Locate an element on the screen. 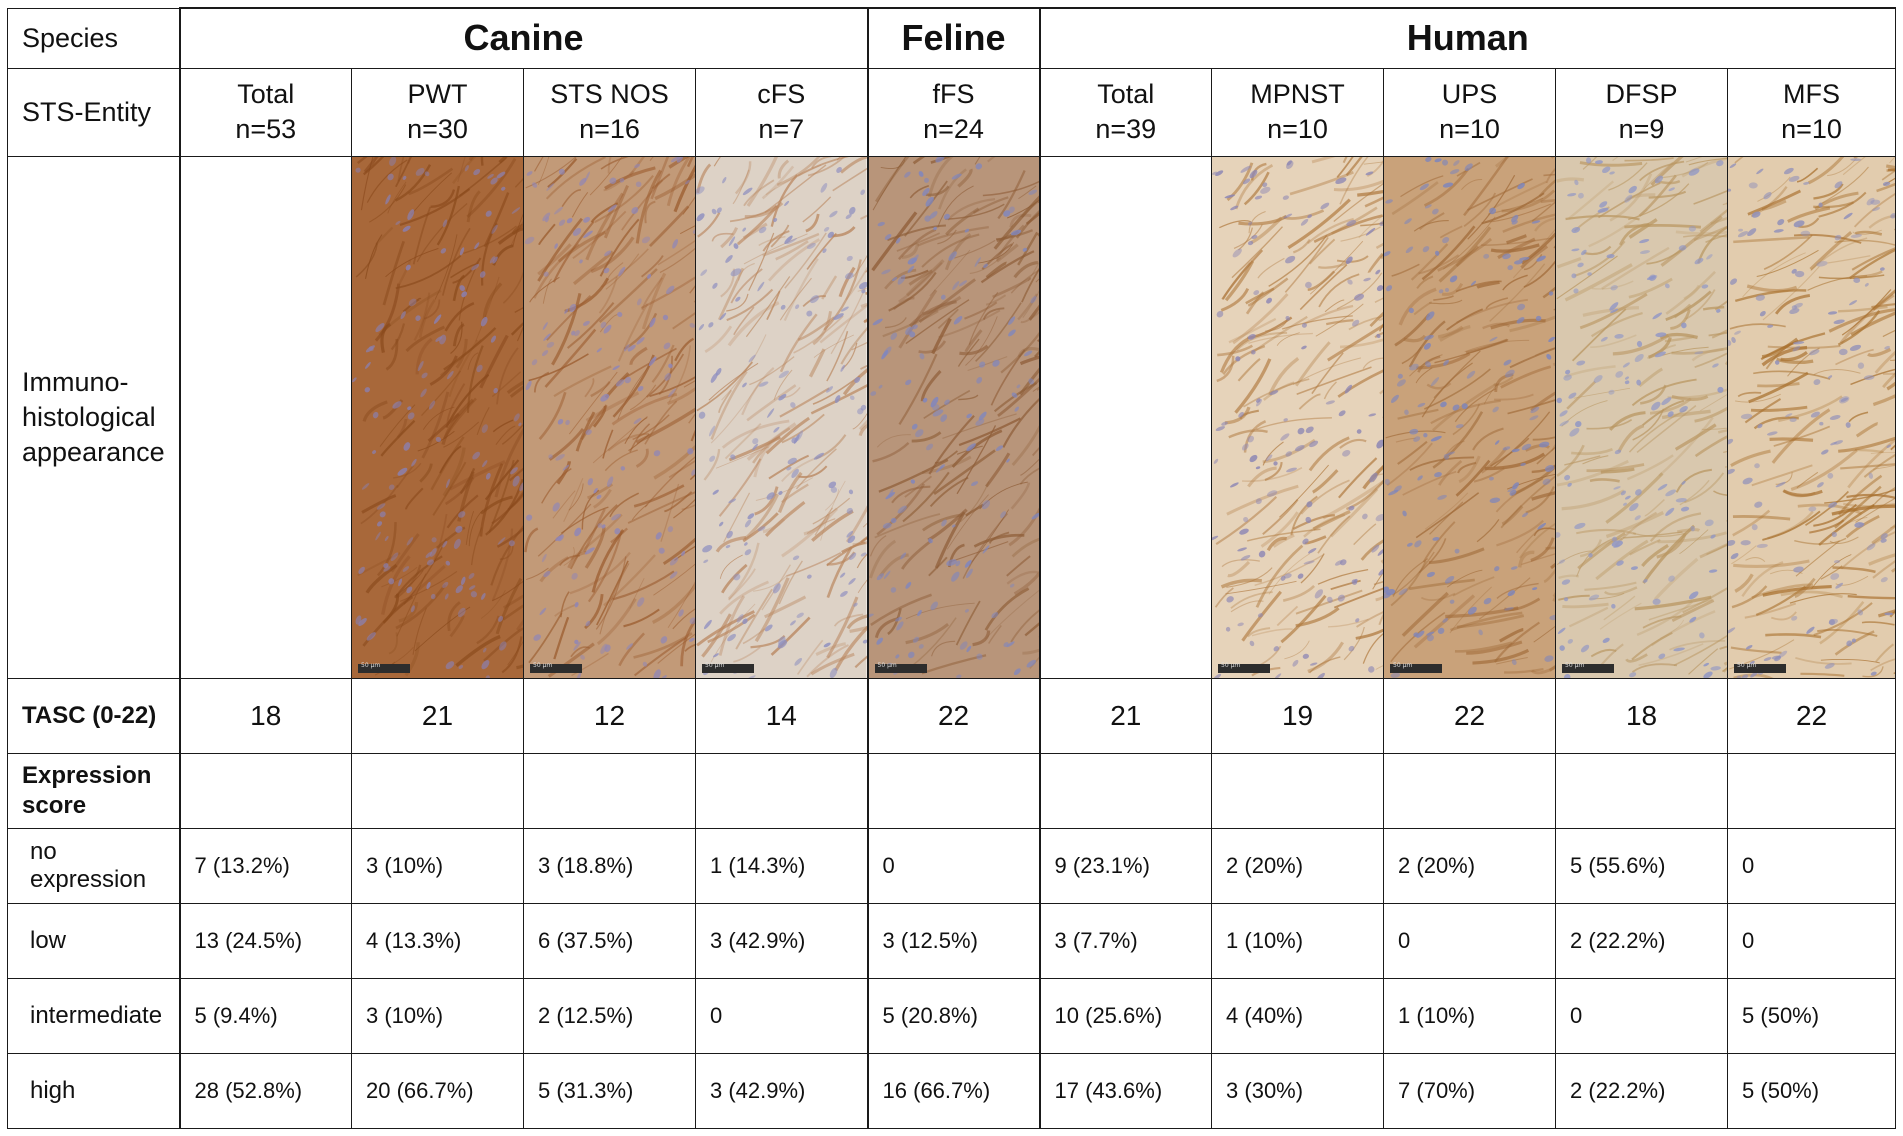 The height and width of the screenshot is (1136, 1903). expression-cell: 1 (10%) is located at coordinates (1298, 940).